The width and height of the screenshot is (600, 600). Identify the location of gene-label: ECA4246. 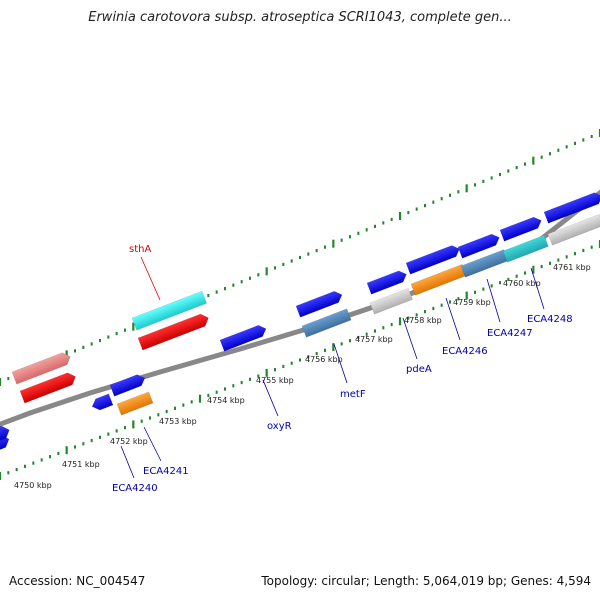
(465, 351).